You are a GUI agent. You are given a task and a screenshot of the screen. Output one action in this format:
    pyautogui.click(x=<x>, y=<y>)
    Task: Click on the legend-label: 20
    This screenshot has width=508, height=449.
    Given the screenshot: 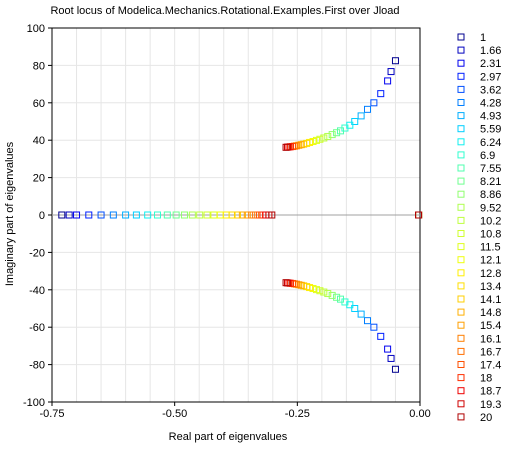 What is the action you would take?
    pyautogui.click(x=486, y=418)
    